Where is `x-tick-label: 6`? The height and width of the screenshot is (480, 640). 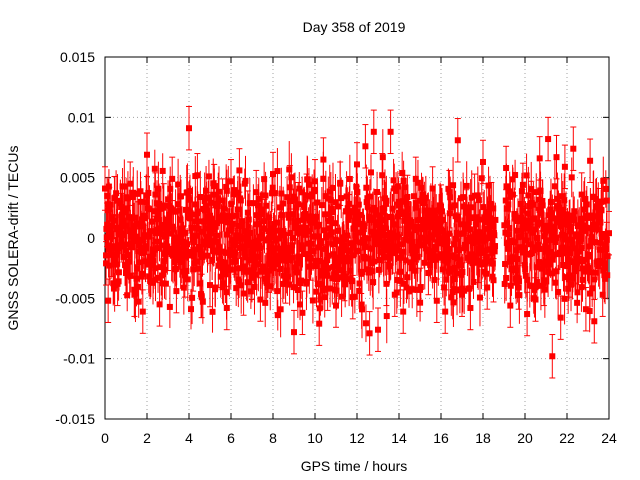
x-tick-label: 6 is located at coordinates (231, 438).